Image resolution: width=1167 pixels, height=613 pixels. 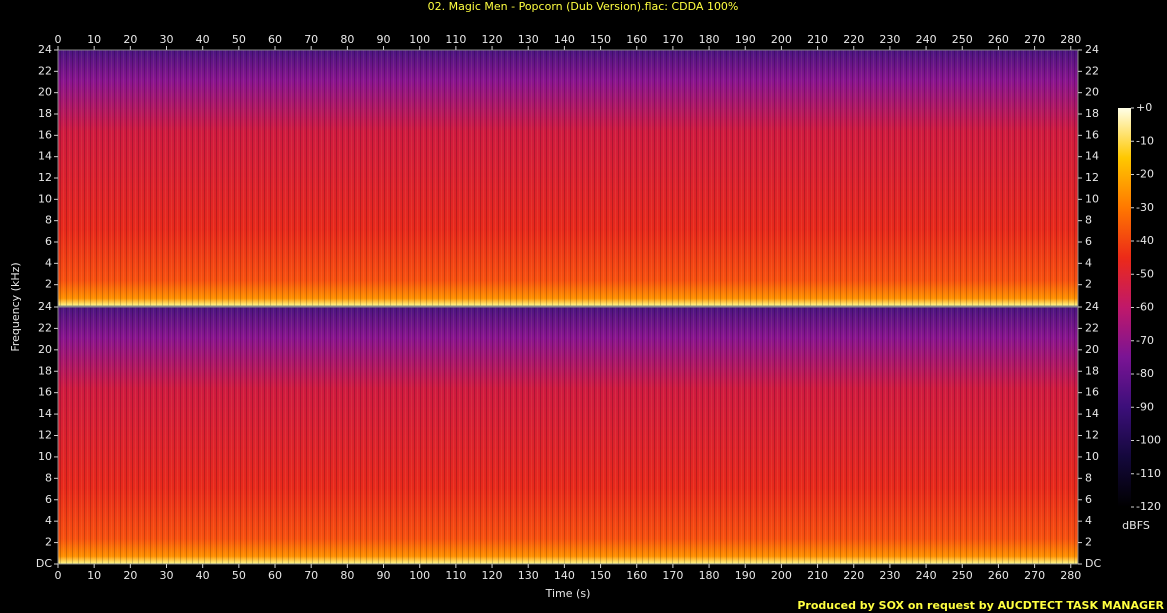 What do you see at coordinates (45, 92) in the screenshot?
I see `y-tick-label: 20` at bounding box center [45, 92].